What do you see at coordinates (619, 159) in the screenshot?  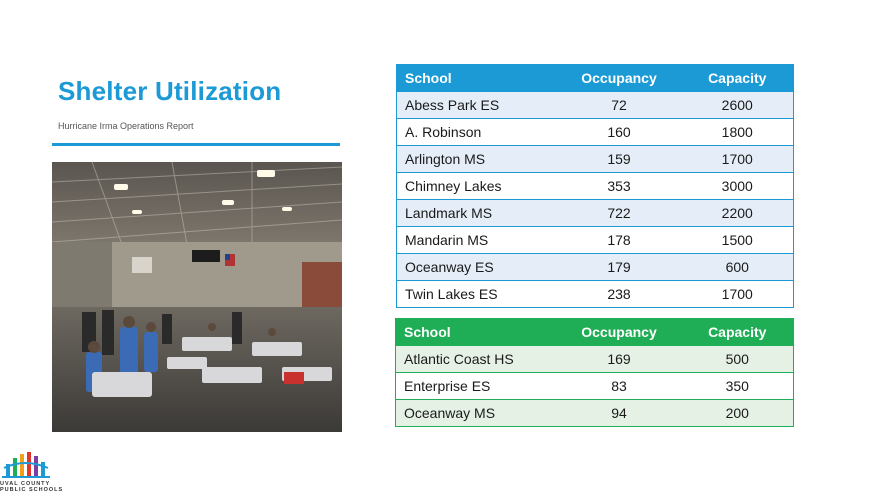 I see `occupancy-cell: 159` at bounding box center [619, 159].